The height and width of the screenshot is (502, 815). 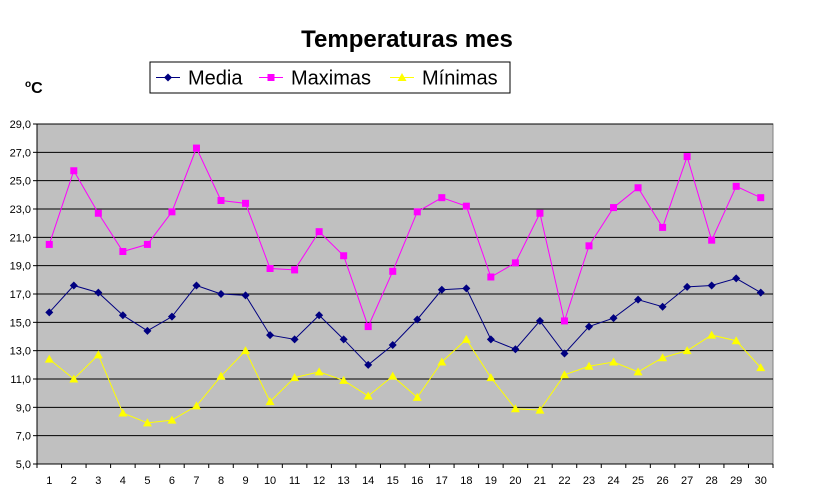 I want to click on x-tick-label: 29, so click(x=736, y=481).